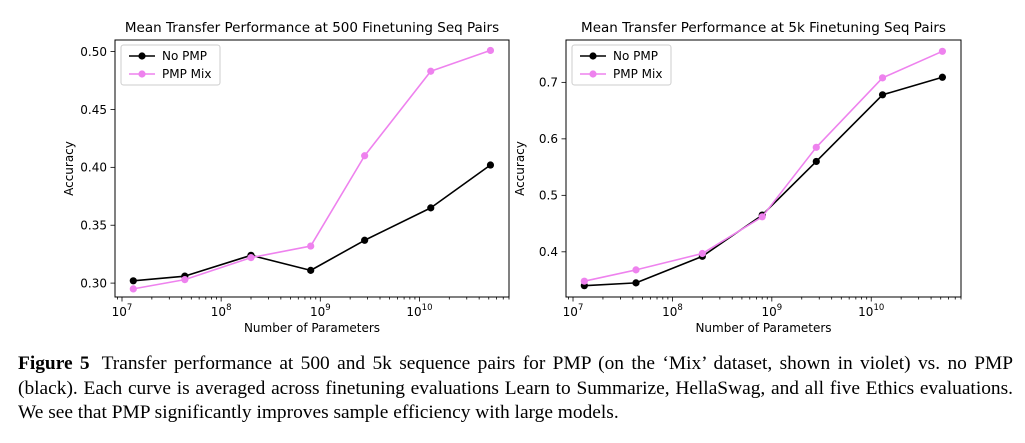 The height and width of the screenshot is (443, 1025). What do you see at coordinates (548, 196) in the screenshot?
I see `y-tick-label: 0.5` at bounding box center [548, 196].